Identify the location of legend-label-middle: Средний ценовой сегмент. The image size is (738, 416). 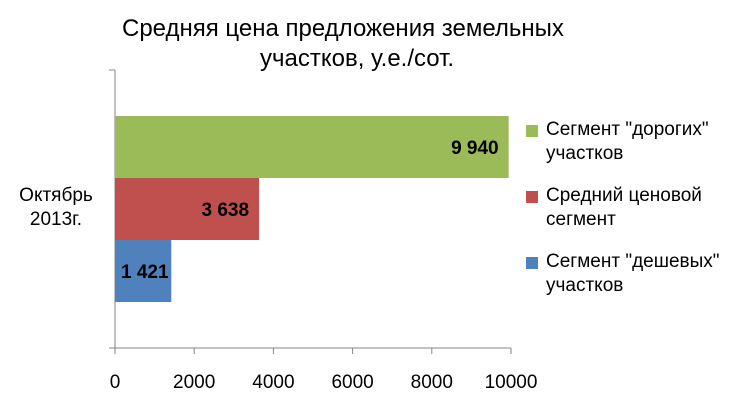
(641, 208).